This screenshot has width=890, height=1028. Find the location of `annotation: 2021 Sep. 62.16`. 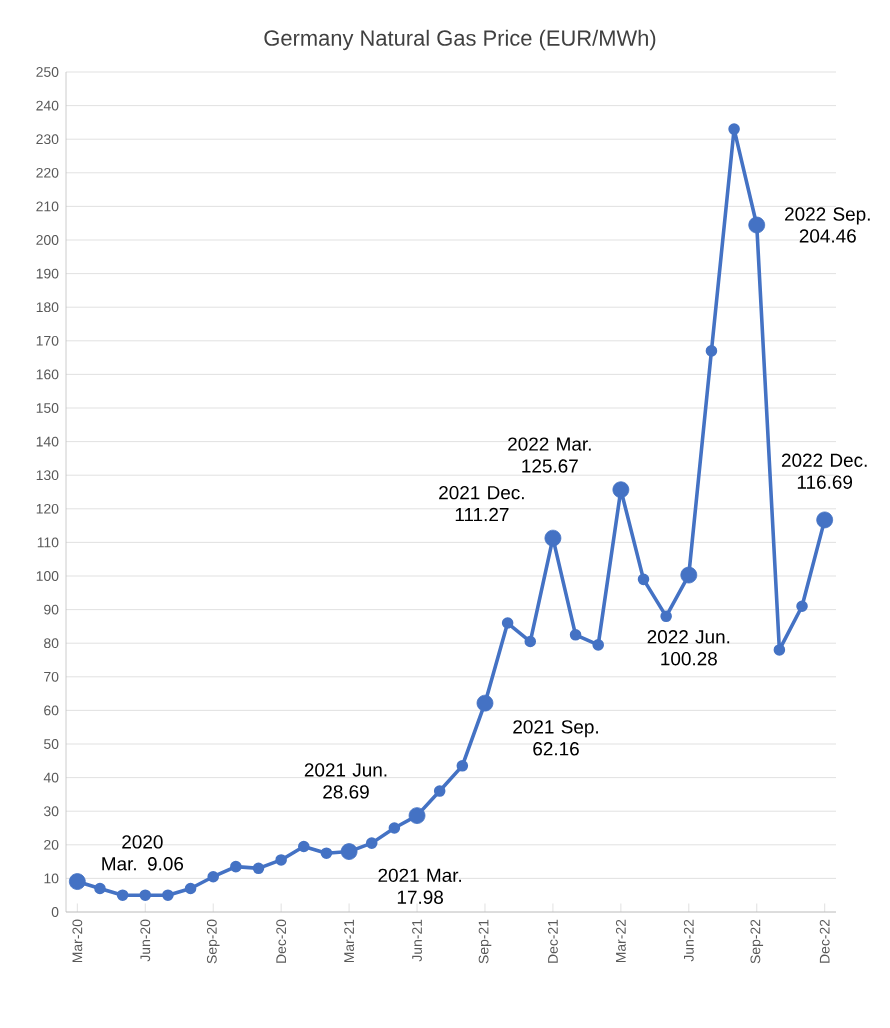

annotation: 2021 Sep. 62.16 is located at coordinates (555, 738).